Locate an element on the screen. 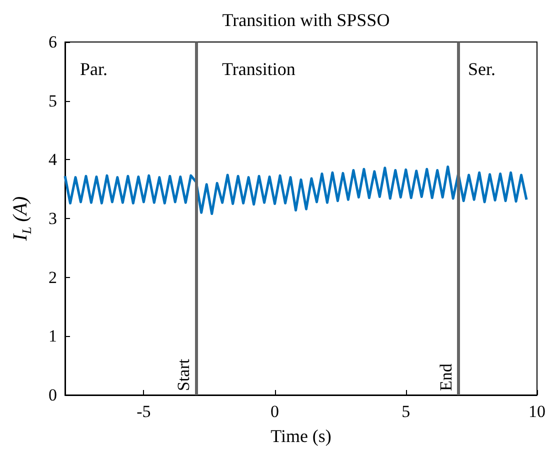 The image size is (549, 461). annotation: Par. is located at coordinates (94, 69).